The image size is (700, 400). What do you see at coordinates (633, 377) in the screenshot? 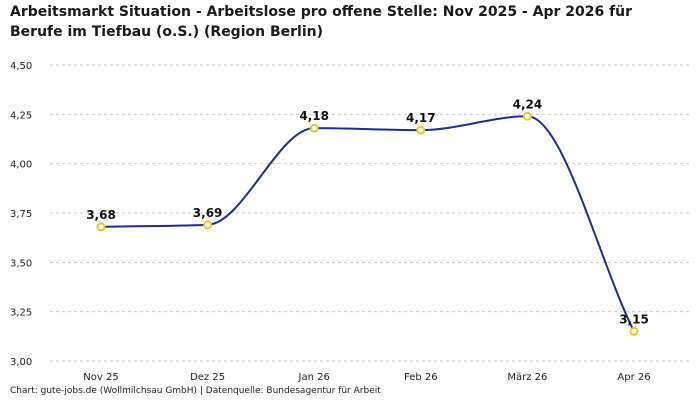
I see `x-tick-label: Apr 26` at bounding box center [633, 377].